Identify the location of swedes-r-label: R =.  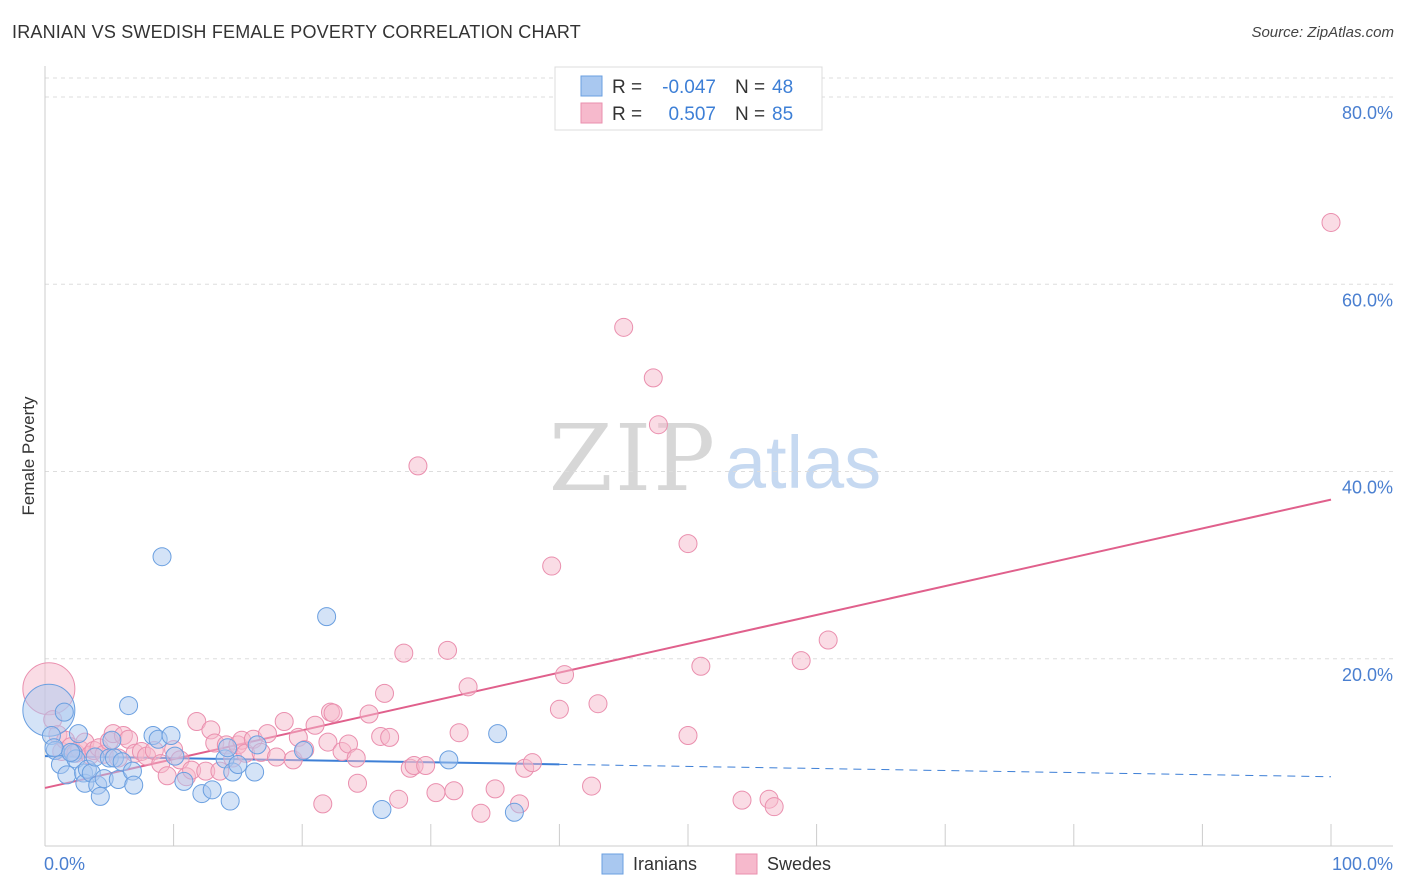
(627, 114).